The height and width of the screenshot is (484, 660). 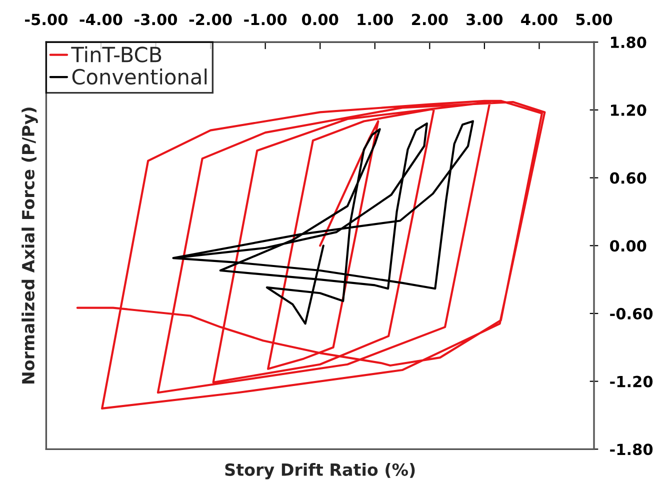 What do you see at coordinates (46, 20) in the screenshot?
I see `x-tick-label: -5.00` at bounding box center [46, 20].